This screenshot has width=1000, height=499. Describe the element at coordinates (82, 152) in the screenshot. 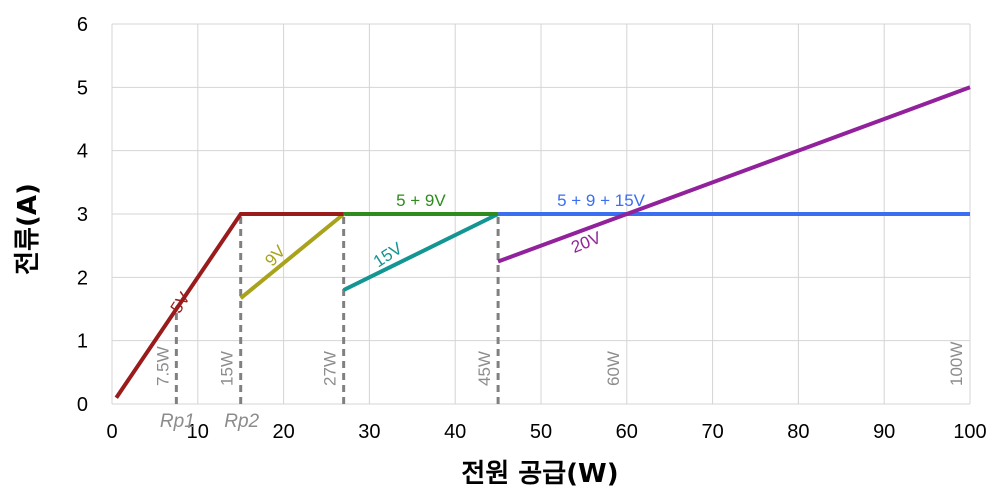

I see `y-tick-label: 4` at that location.